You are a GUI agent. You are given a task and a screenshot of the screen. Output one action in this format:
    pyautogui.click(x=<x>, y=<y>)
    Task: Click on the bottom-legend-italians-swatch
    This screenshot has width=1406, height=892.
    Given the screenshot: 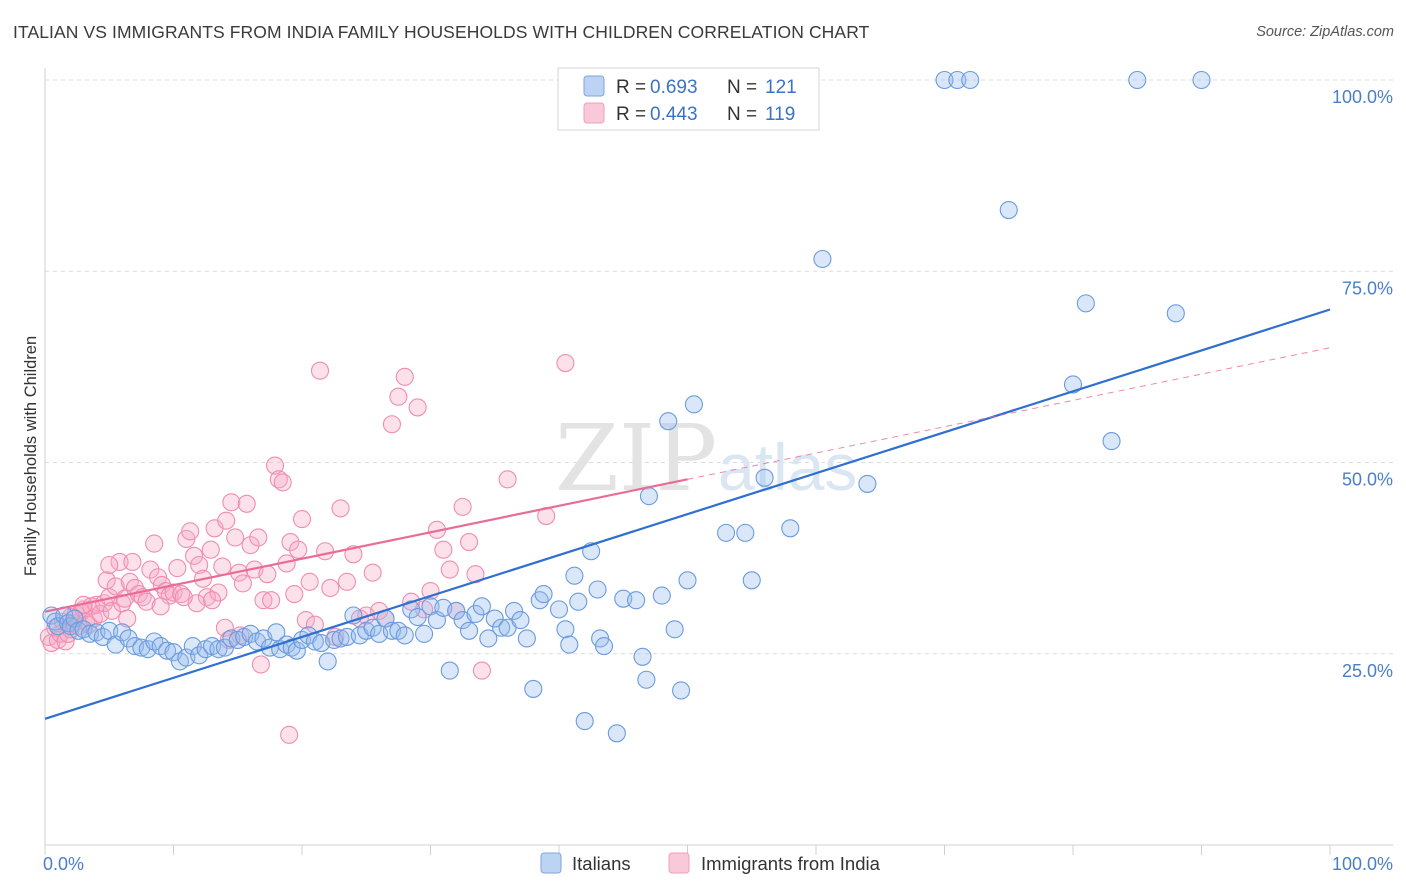 What is the action you would take?
    pyautogui.click(x=551, y=863)
    